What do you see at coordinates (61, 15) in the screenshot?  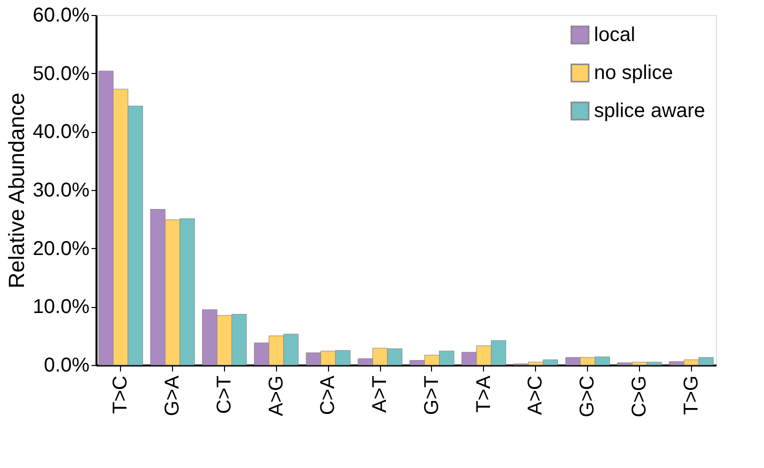 I see `y-tick-label: 60.0%` at bounding box center [61, 15].